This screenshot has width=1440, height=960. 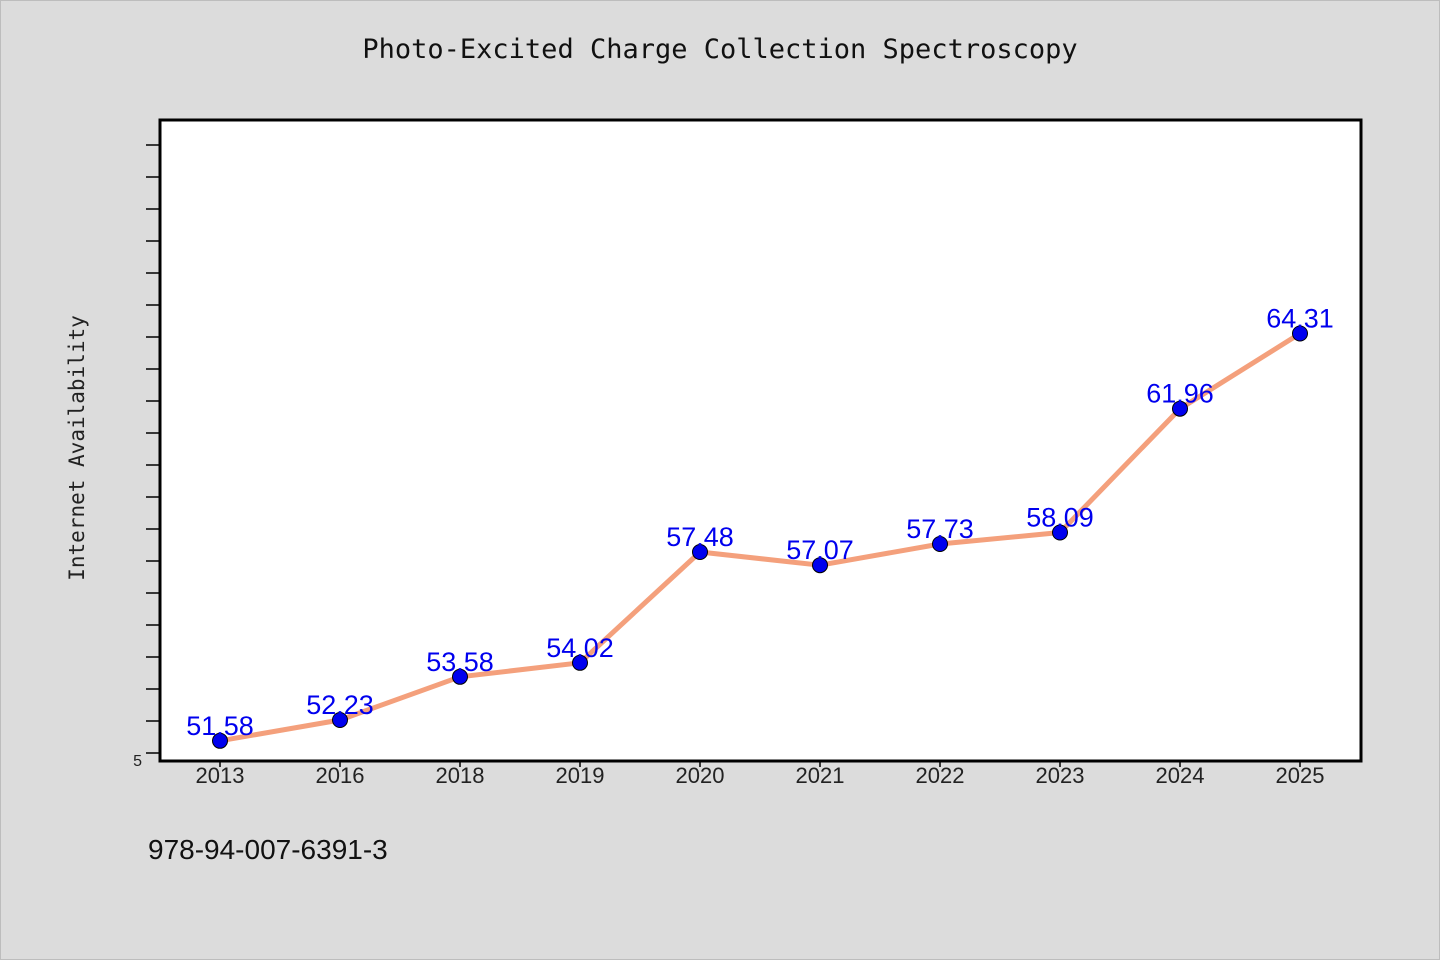 I want to click on data-label: 51.58, so click(x=220, y=726).